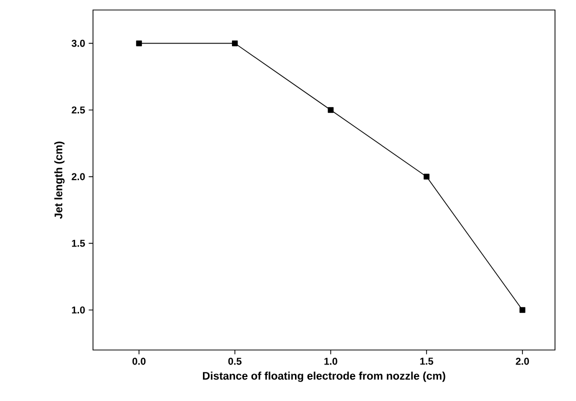  Describe the element at coordinates (139, 361) in the screenshot. I see `x-tick-label: 0.0` at that location.